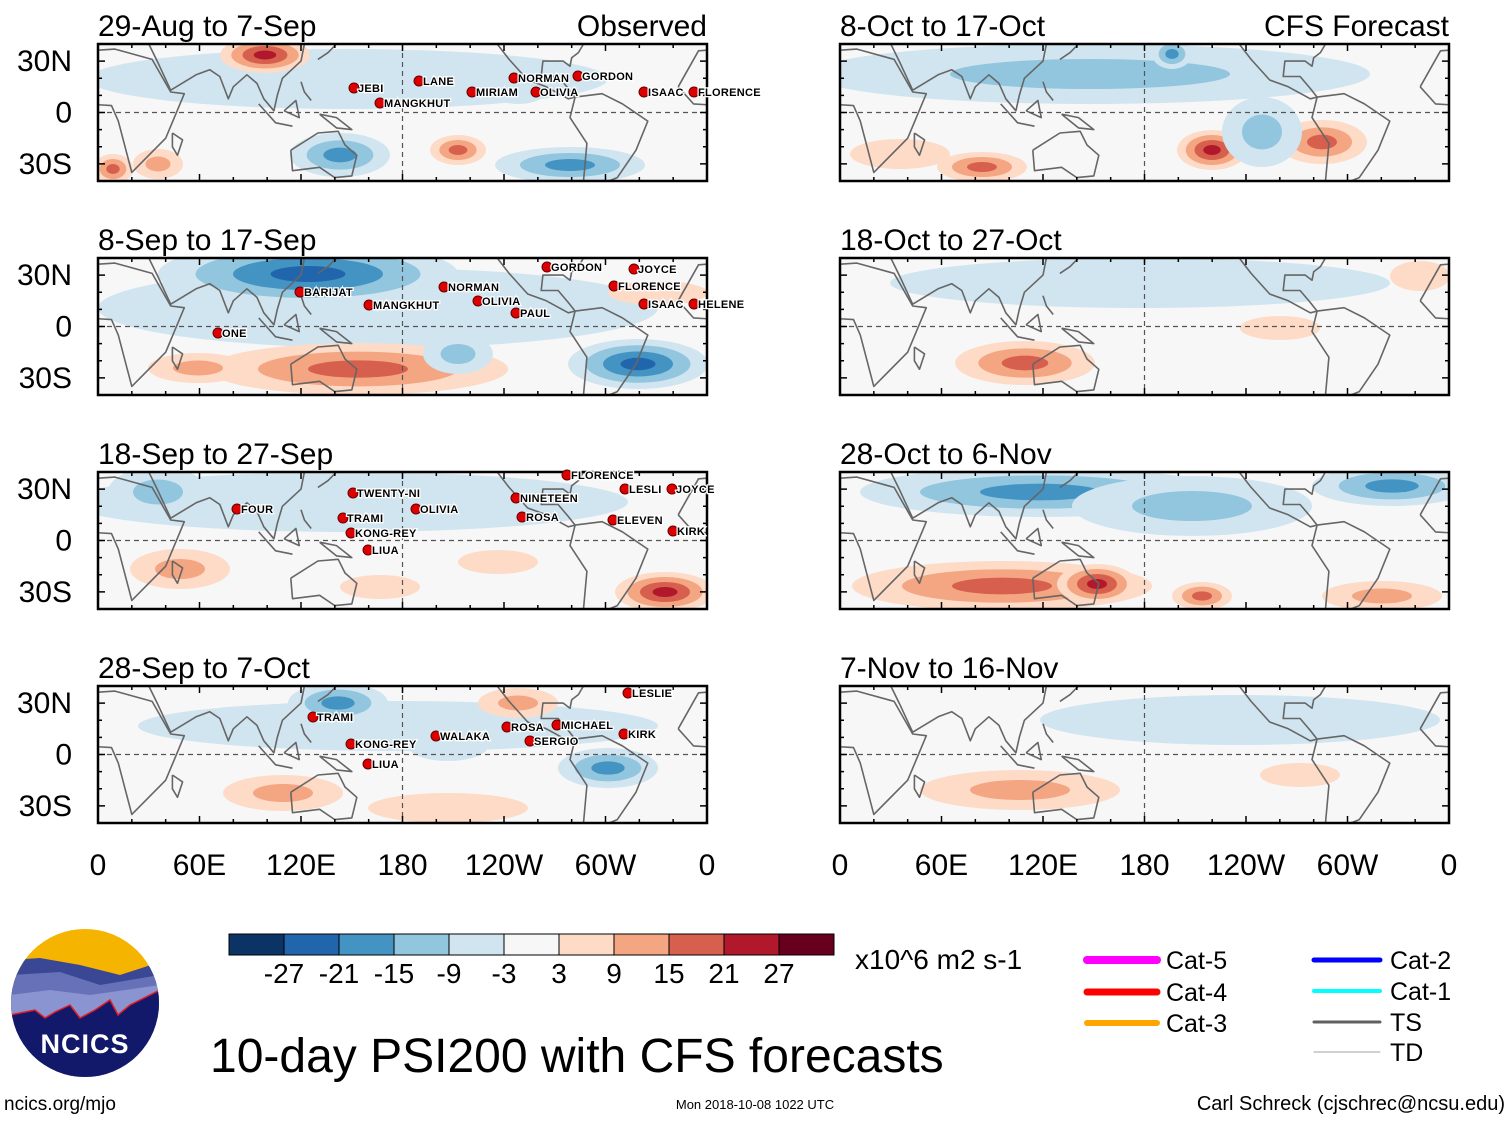 Image resolution: width=1510 pixels, height=1124 pixels. Describe the element at coordinates (949, 668) in the screenshot. I see `panel-title: 7-Nov to 16-Nov` at that location.